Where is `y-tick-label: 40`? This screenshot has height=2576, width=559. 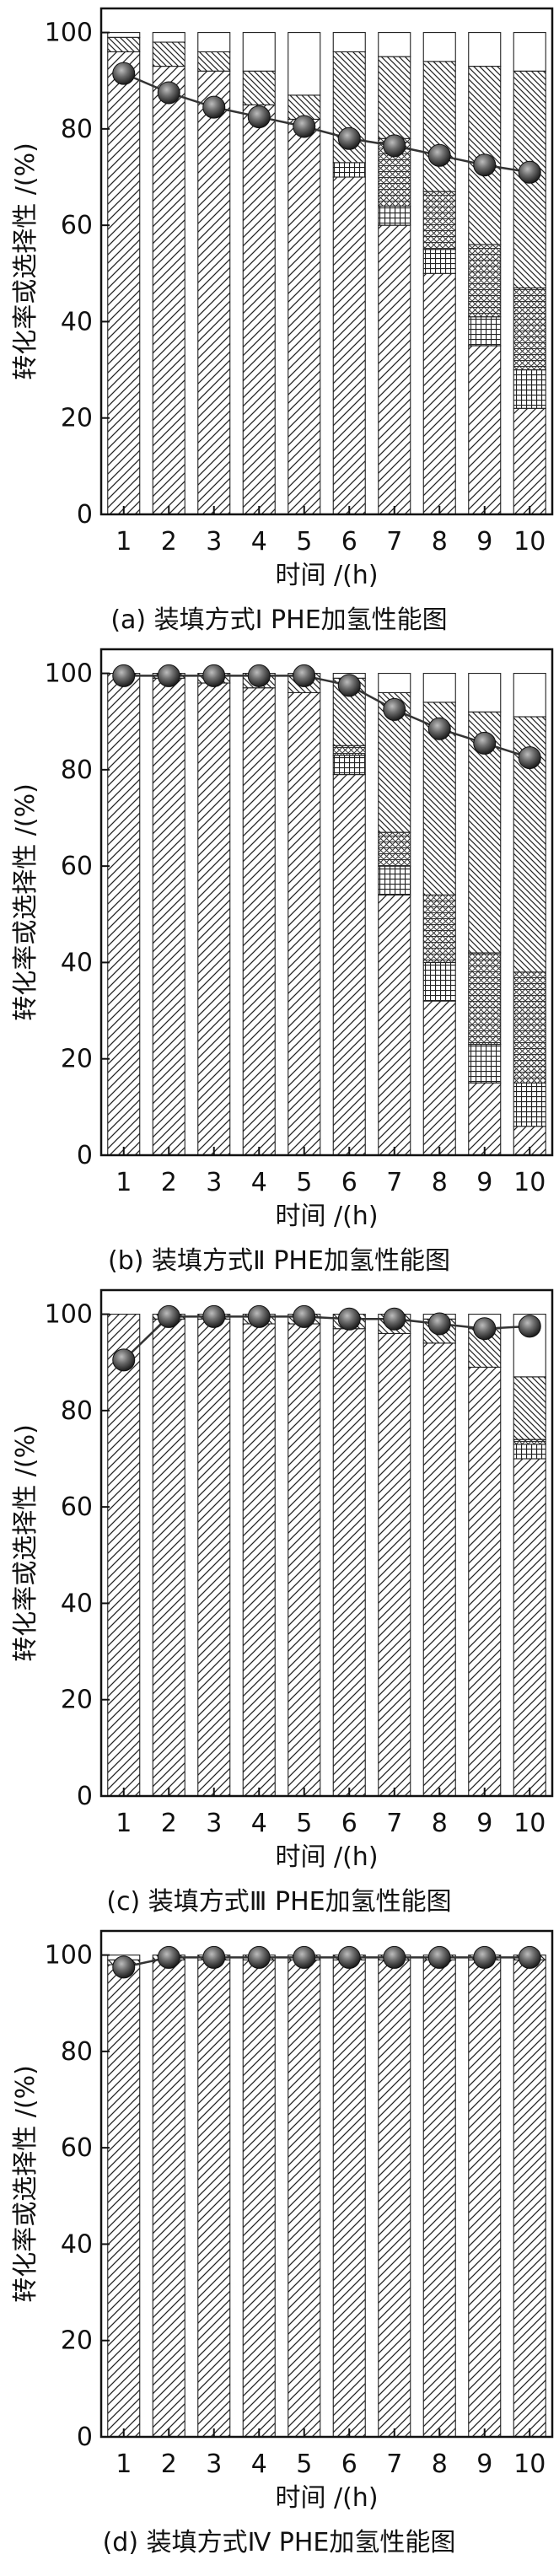 y-tick-label: 40 is located at coordinates (77, 962).